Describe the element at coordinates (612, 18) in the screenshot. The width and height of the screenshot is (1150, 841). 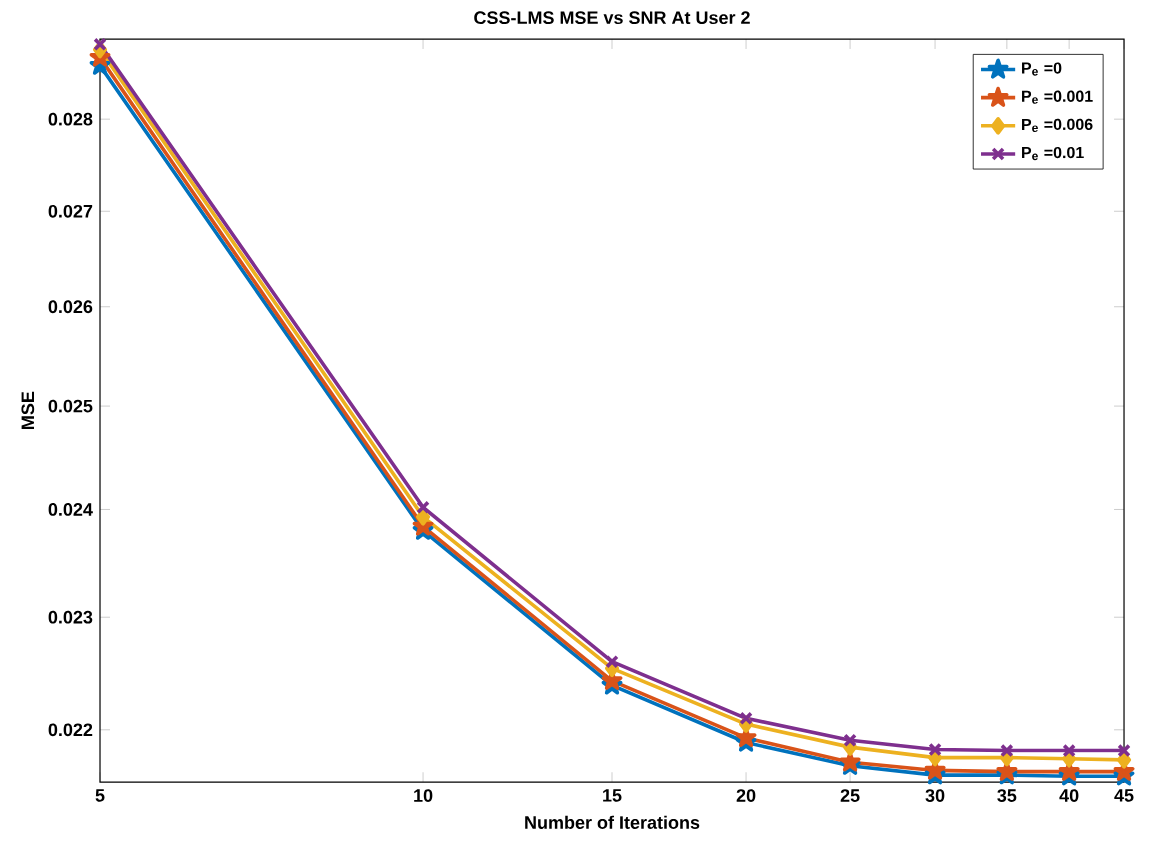
I see `chart-title: CSS-LMS MSE vs SNR At User 2` at that location.